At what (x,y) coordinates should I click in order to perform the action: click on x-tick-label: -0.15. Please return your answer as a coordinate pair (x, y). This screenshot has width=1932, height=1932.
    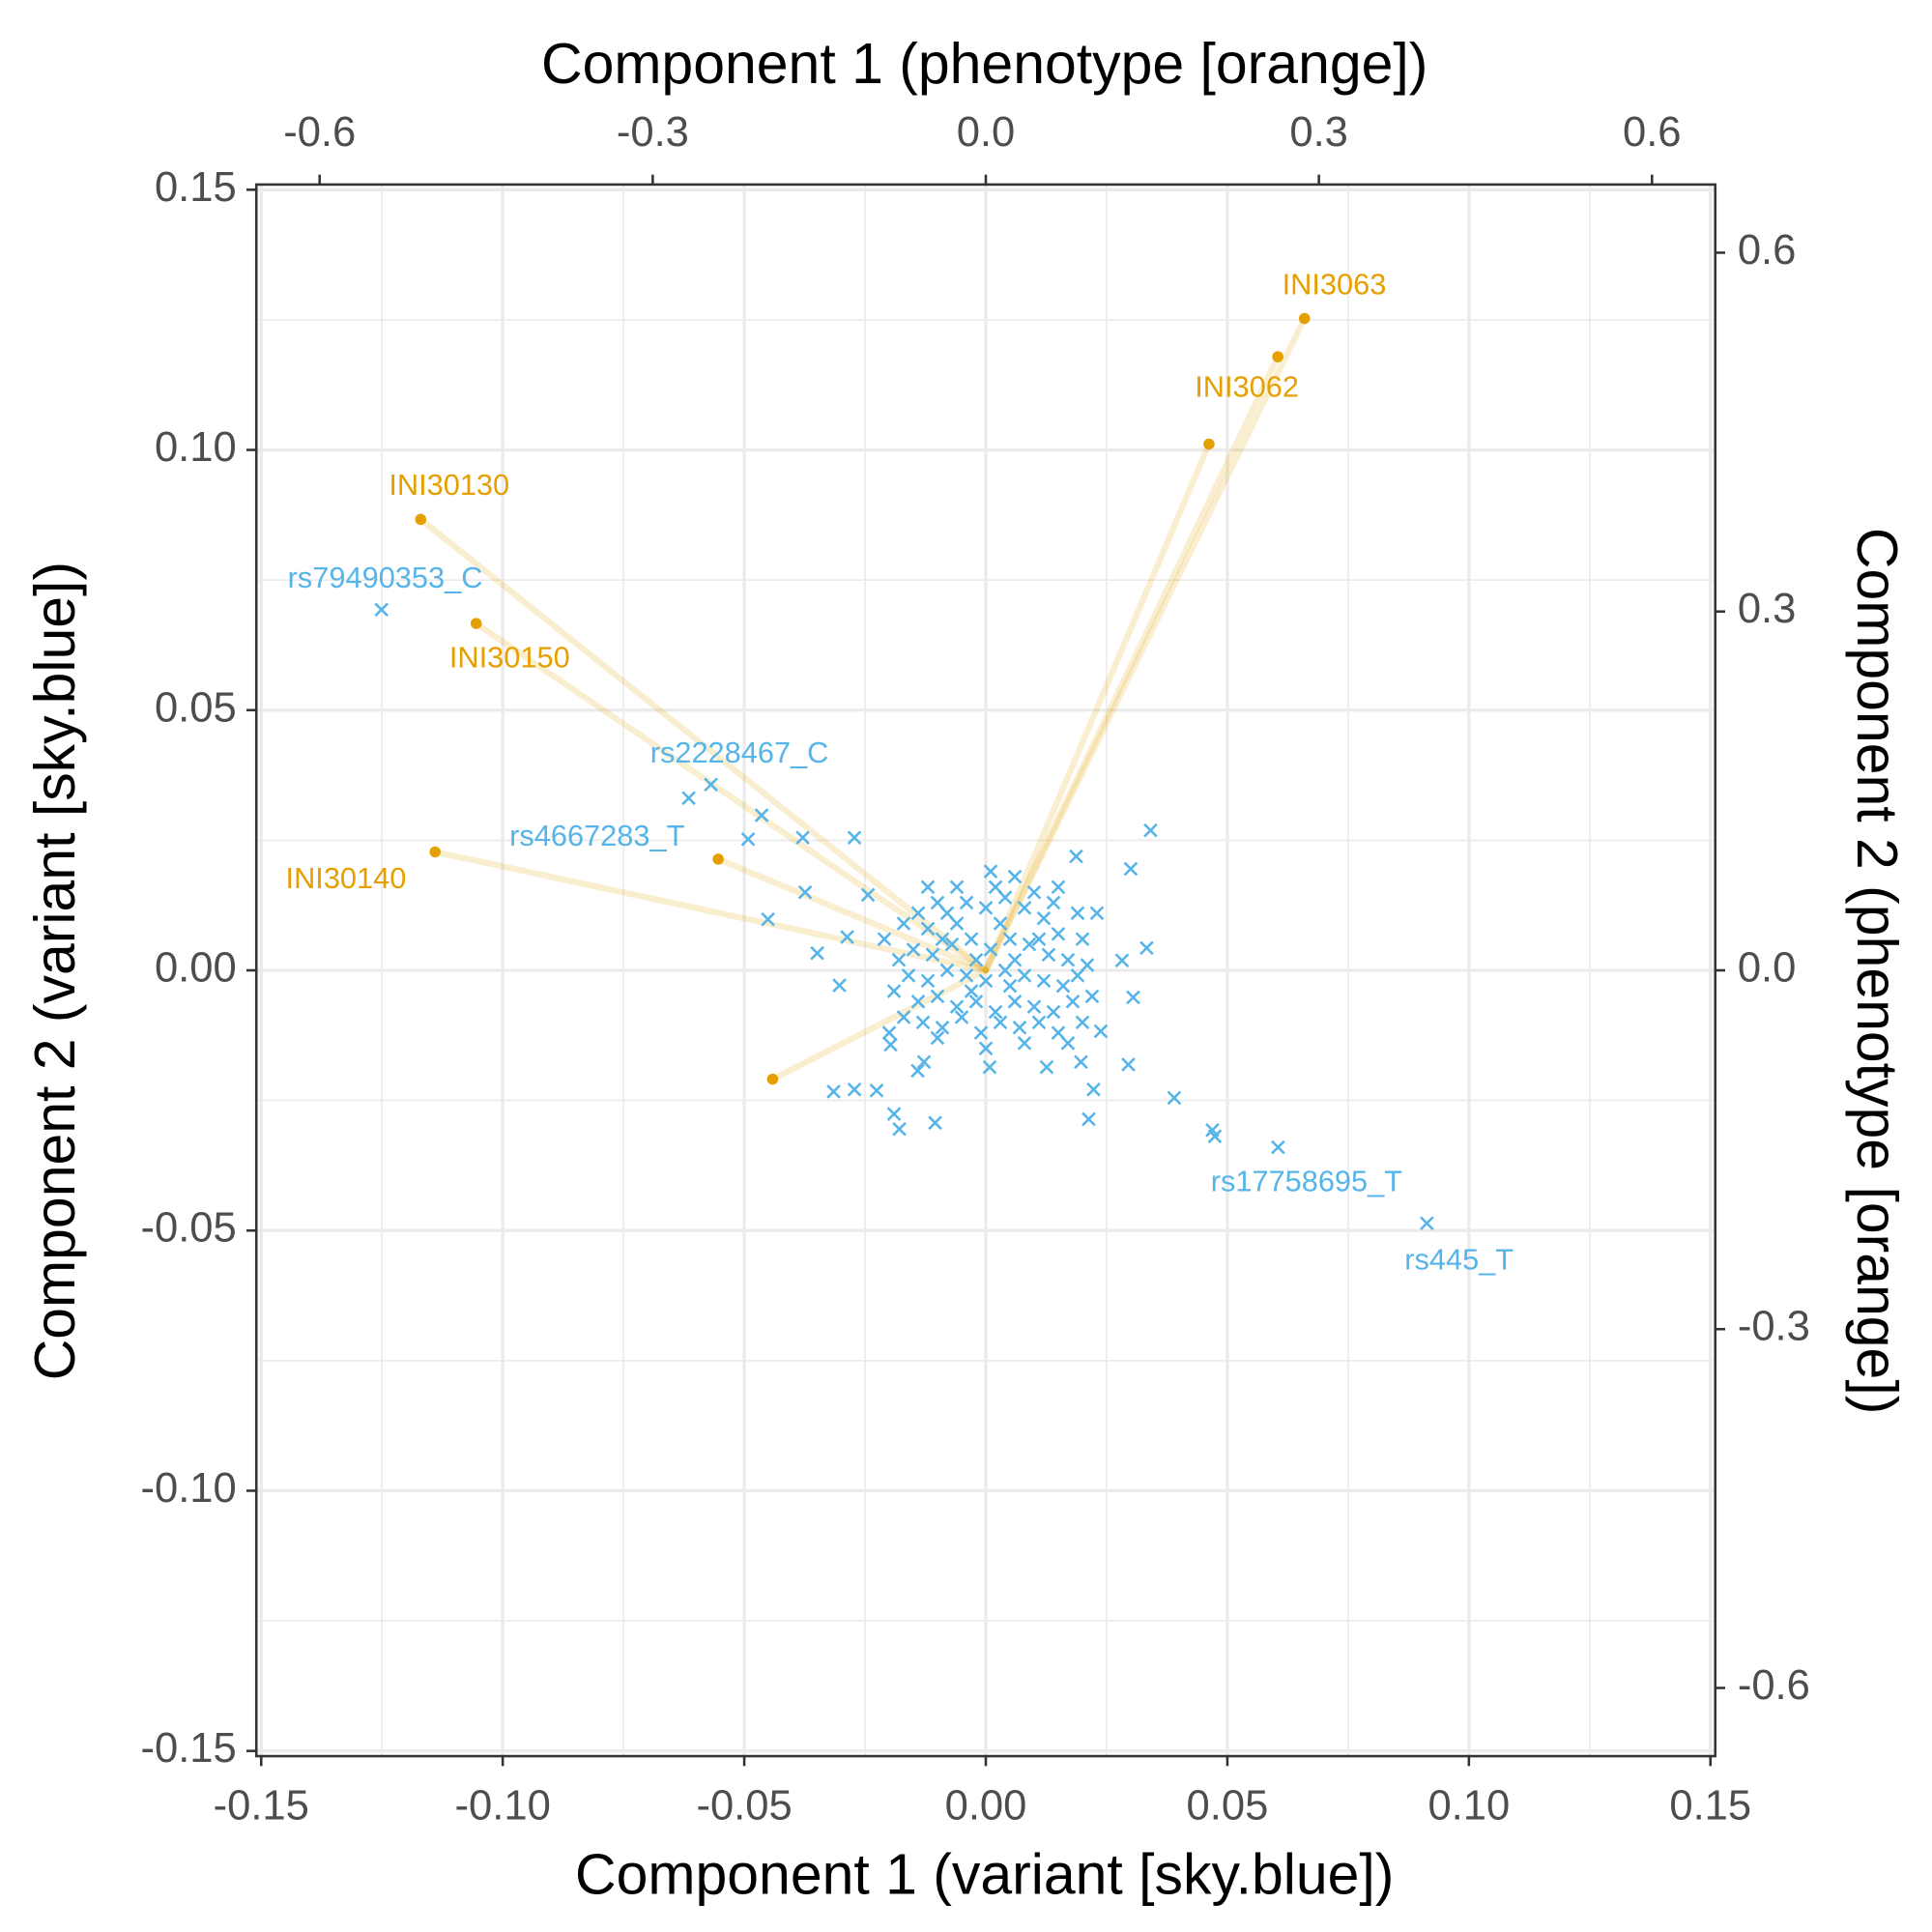
    Looking at the image, I should click on (261, 1805).